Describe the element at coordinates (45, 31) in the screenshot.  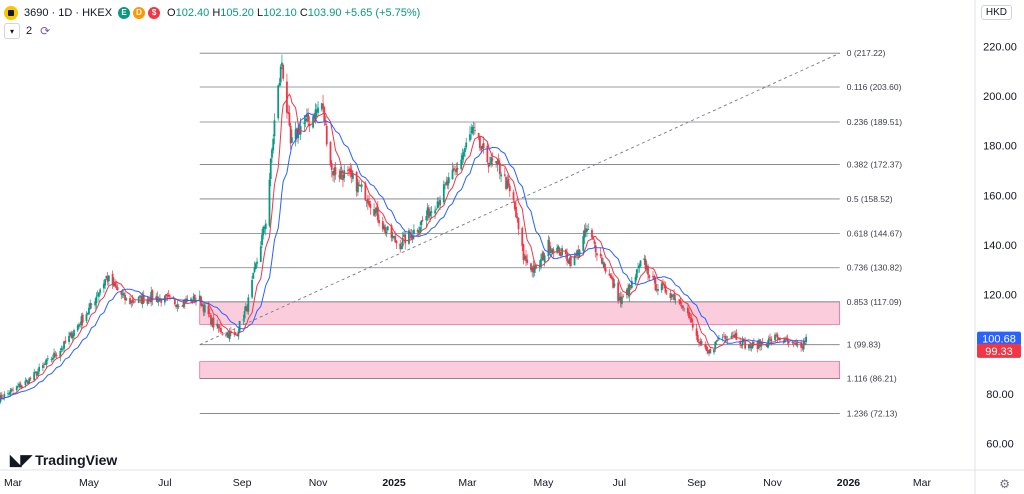
I see `refresh-icon: ⟳` at that location.